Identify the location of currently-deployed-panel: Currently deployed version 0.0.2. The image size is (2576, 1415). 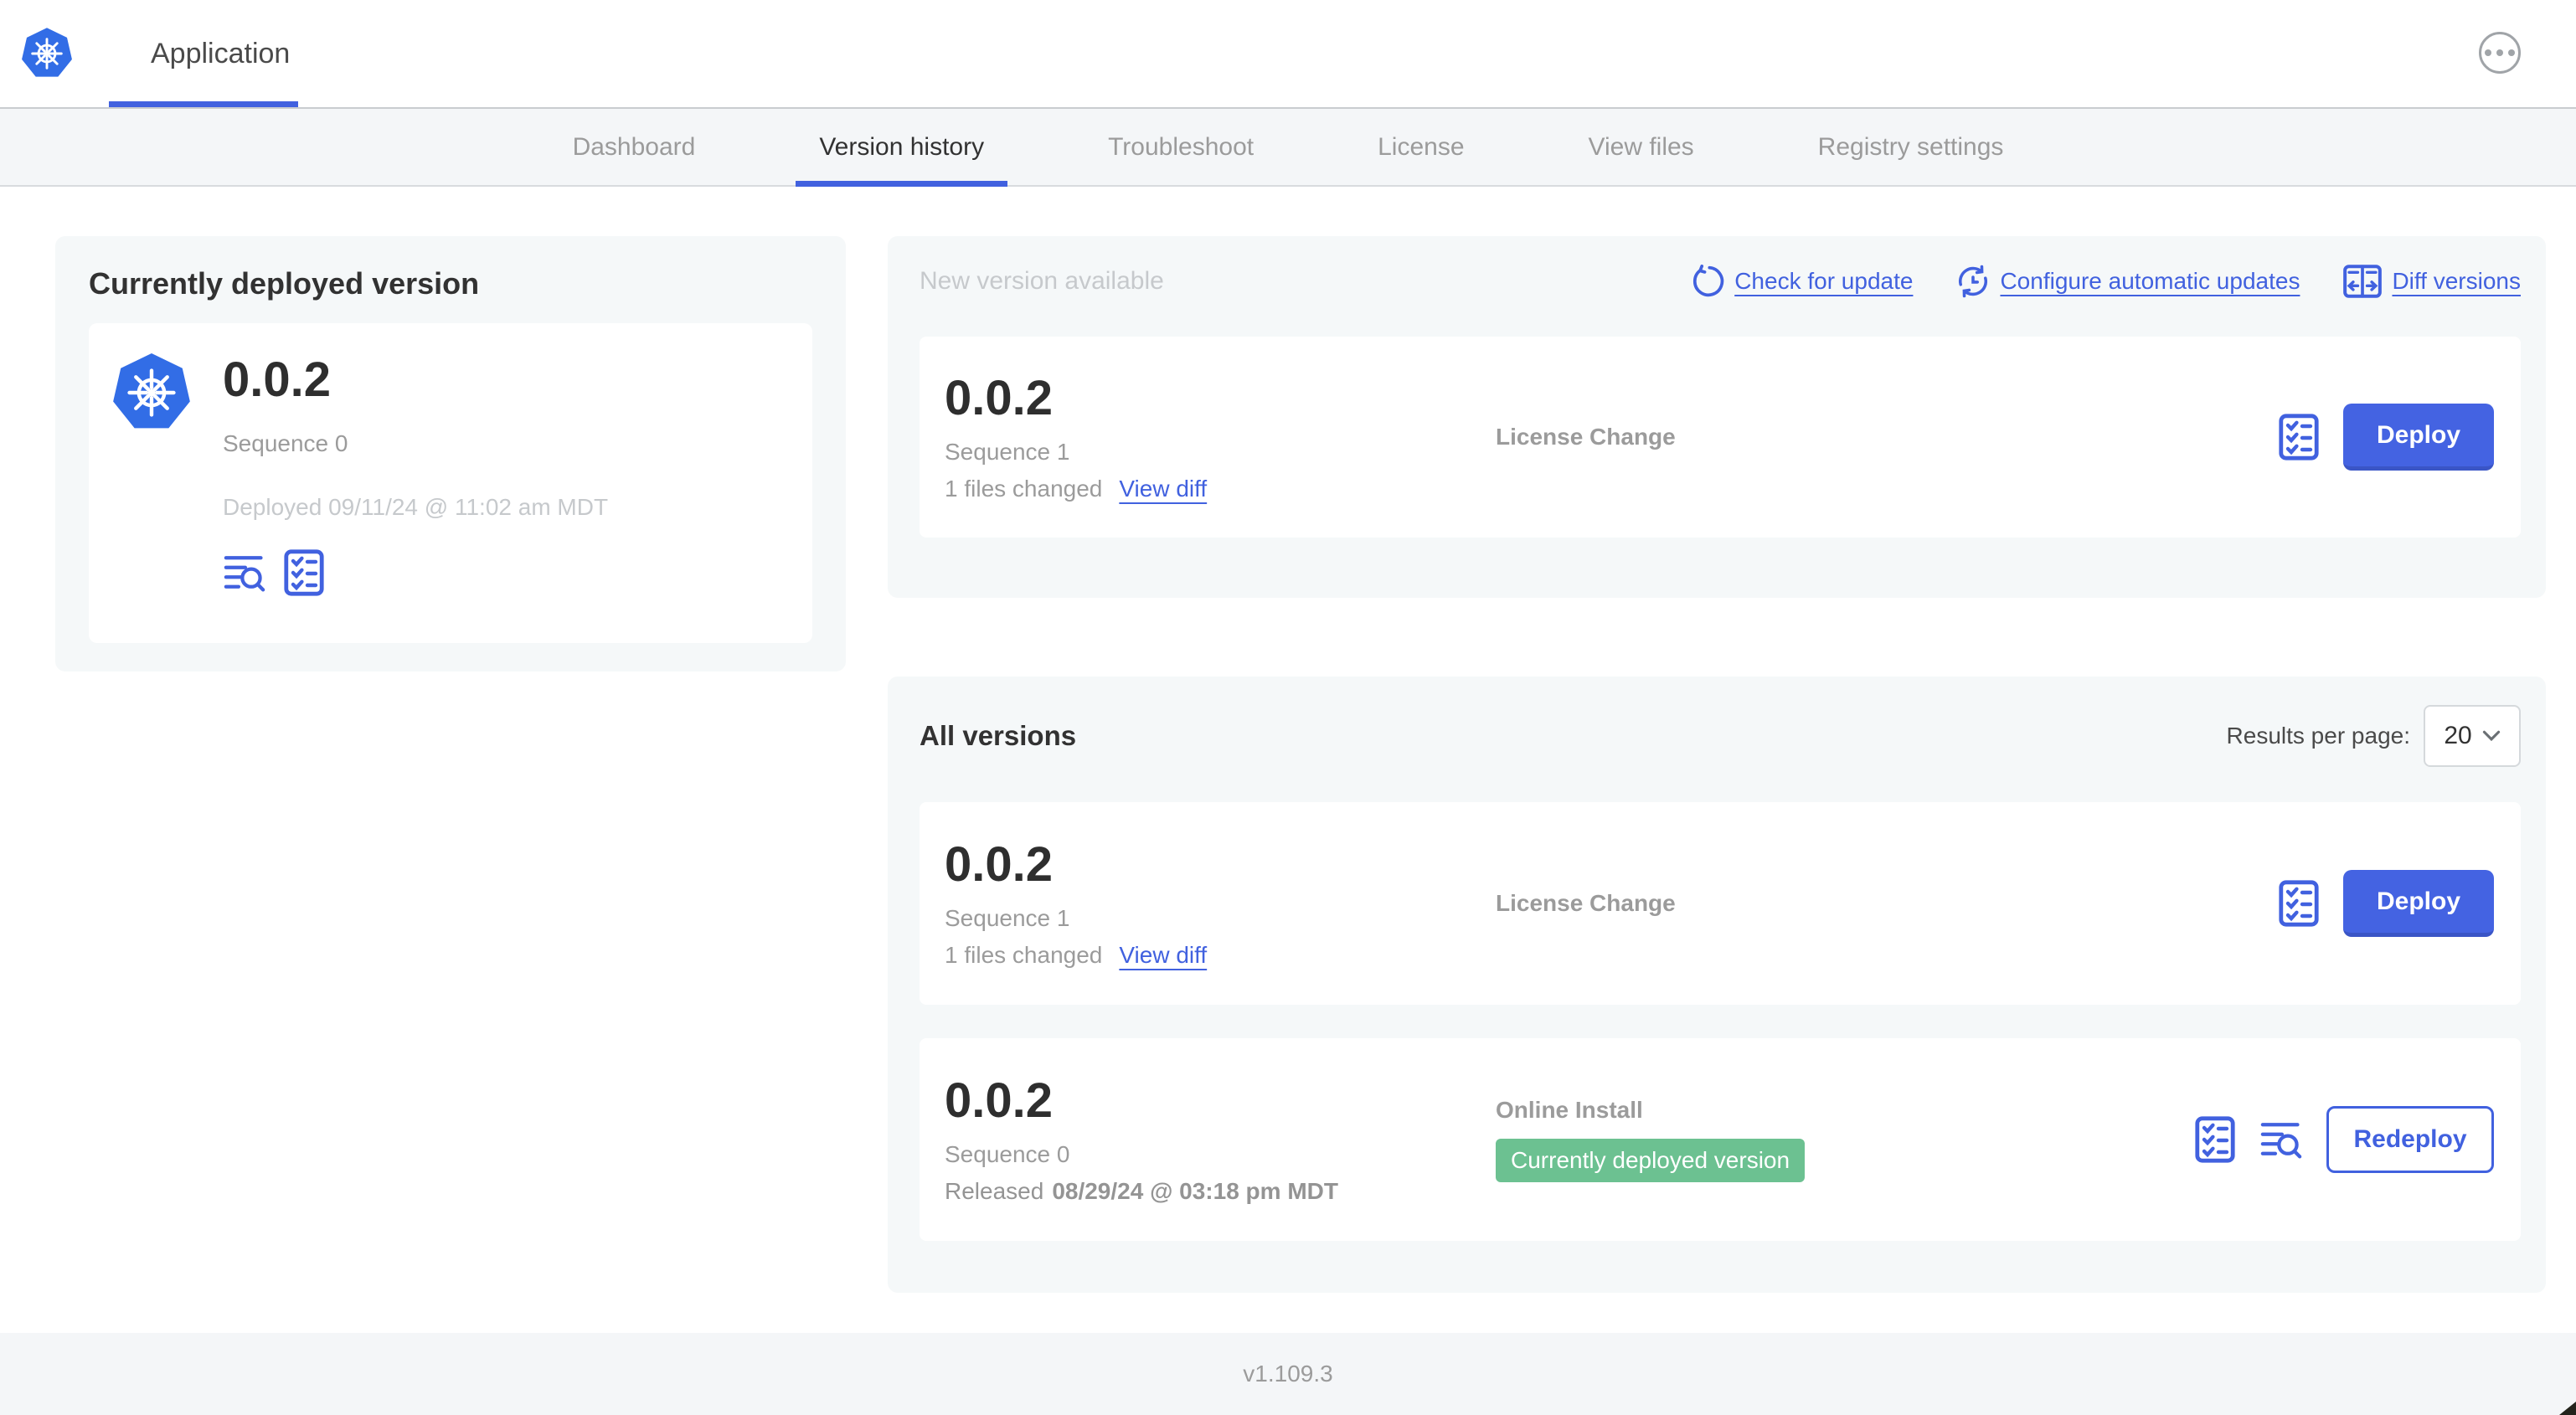
(450, 453).